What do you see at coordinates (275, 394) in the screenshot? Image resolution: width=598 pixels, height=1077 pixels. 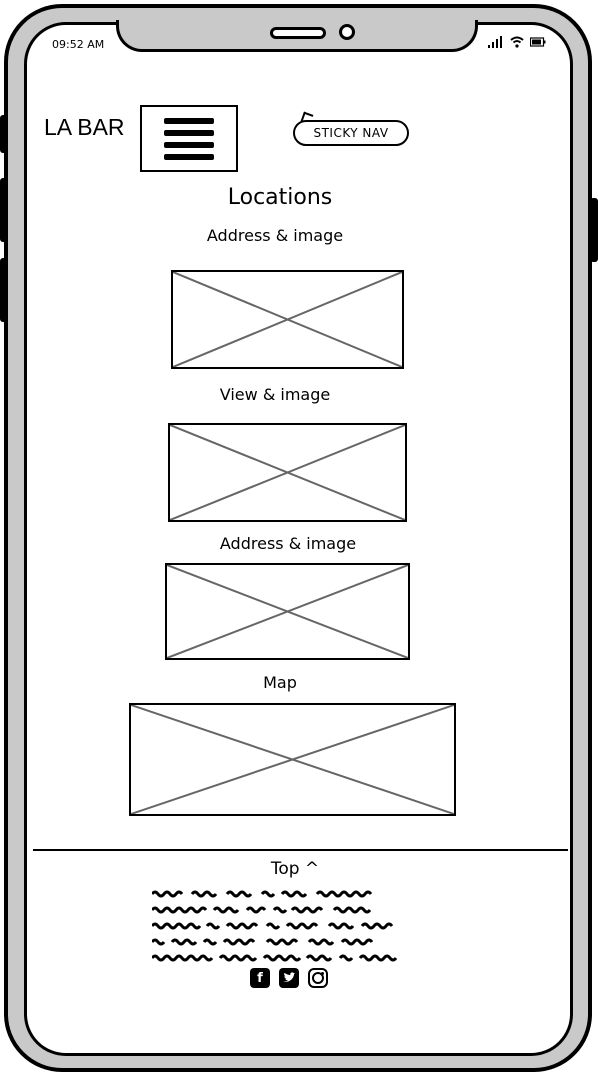 I see `section-label-view: View & image` at bounding box center [275, 394].